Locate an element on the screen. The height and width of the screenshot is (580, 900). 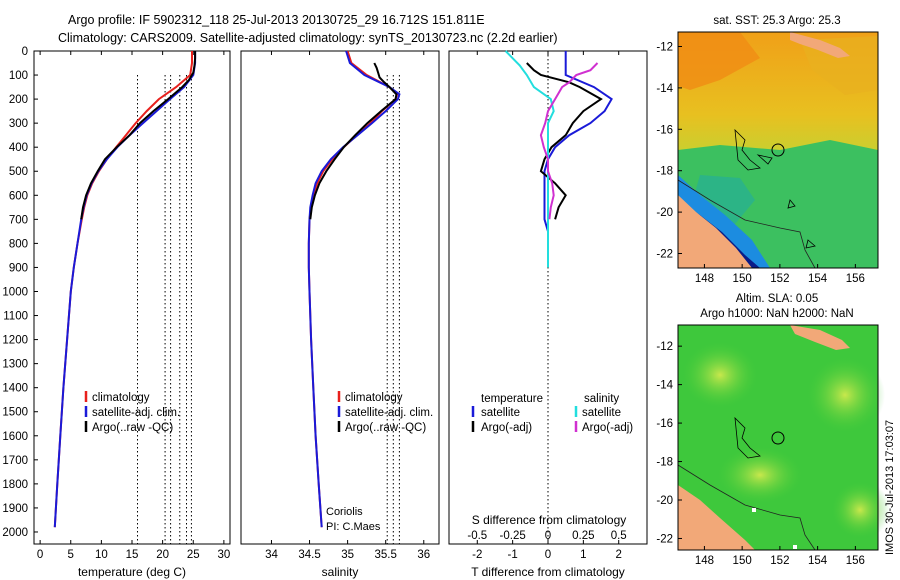
lat-tick-label: -12 is located at coordinates (664, 347).